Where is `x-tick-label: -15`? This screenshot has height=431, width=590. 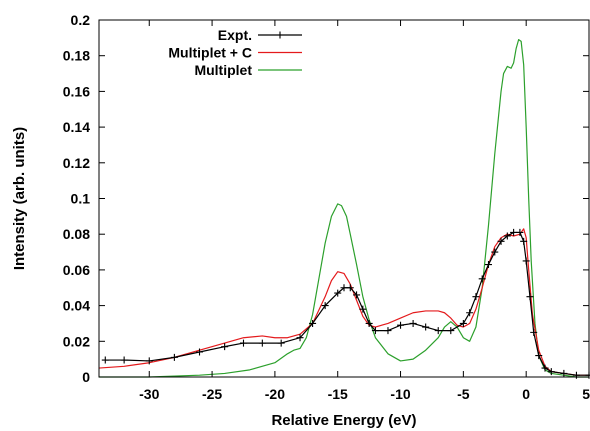 x-tick-label: -15 is located at coordinates (338, 394).